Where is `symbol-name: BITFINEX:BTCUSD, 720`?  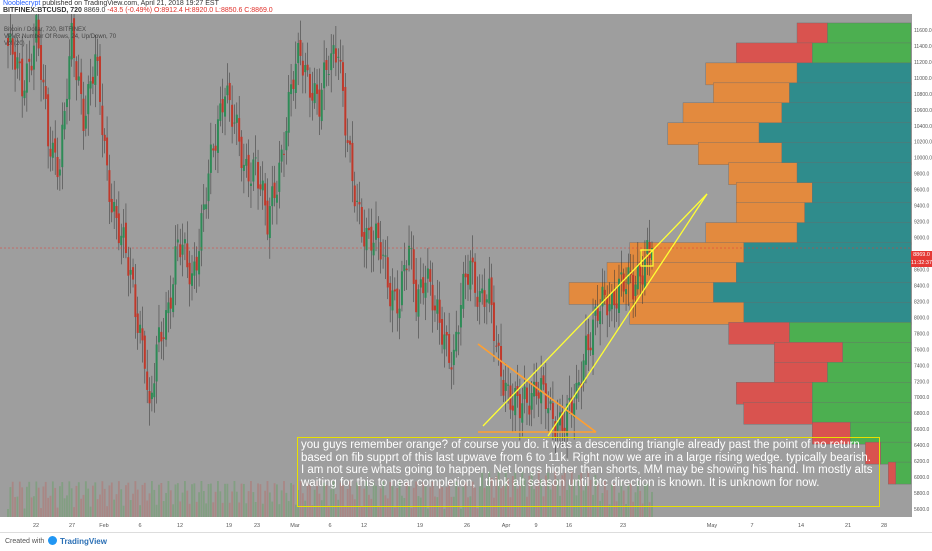 symbol-name: BITFINEX:BTCUSD, 720 is located at coordinates (42, 10).